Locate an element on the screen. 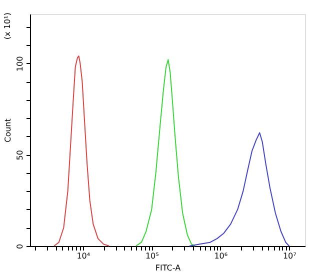 The image size is (314, 275). x-tick-label: 10⁷ is located at coordinates (289, 256).